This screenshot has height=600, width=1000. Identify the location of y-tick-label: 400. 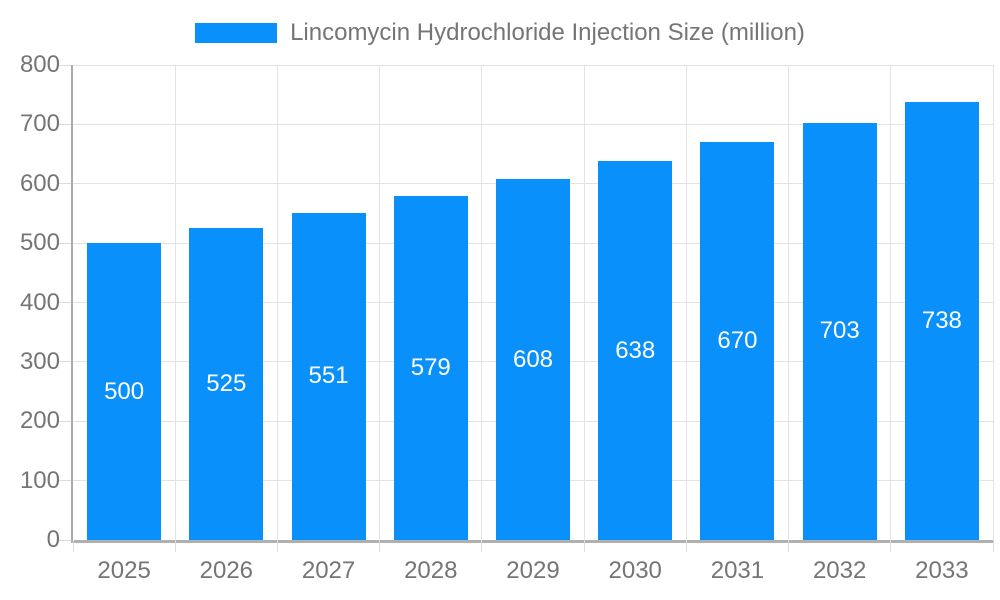
(39, 302).